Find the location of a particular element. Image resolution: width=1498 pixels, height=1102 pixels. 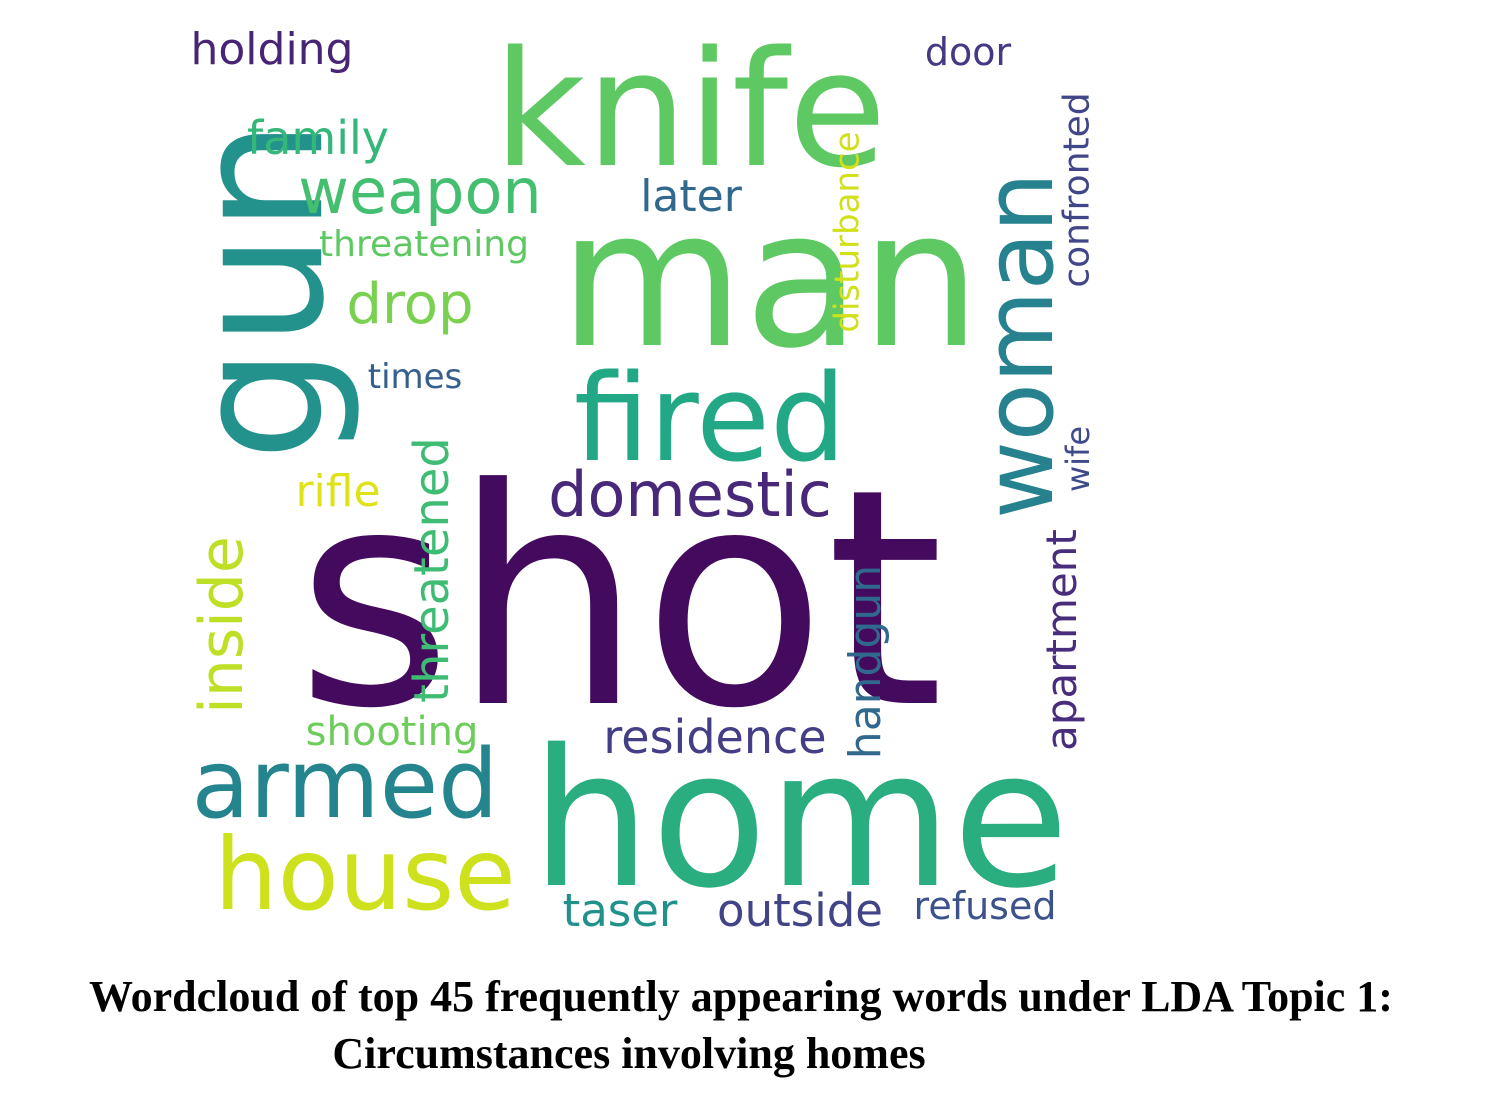

word-later: later is located at coordinates (691, 196).